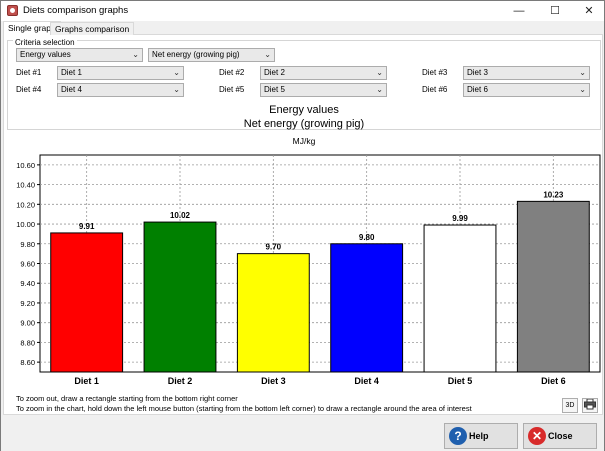  I want to click on close-button: ✕ Close, so click(560, 436).